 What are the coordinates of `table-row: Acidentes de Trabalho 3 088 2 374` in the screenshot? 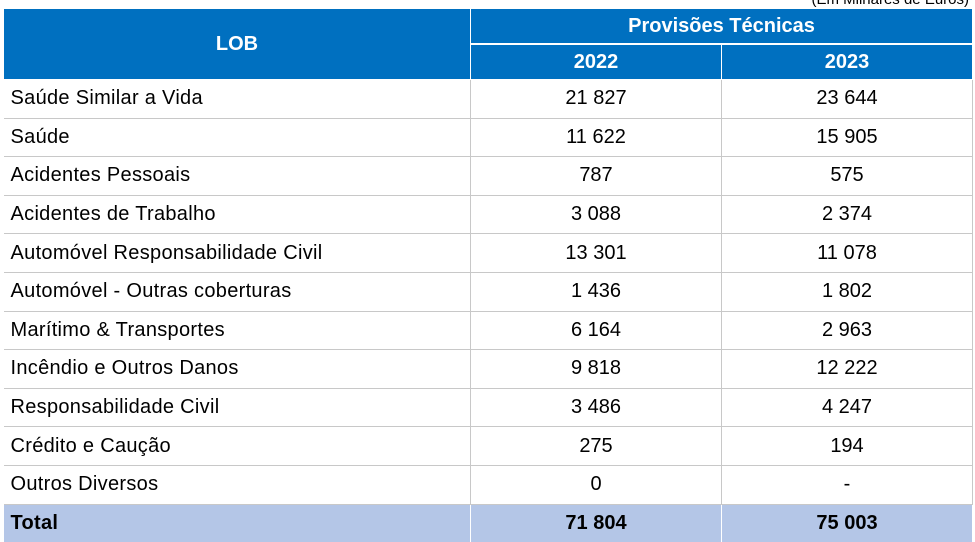 It's located at (488, 215).